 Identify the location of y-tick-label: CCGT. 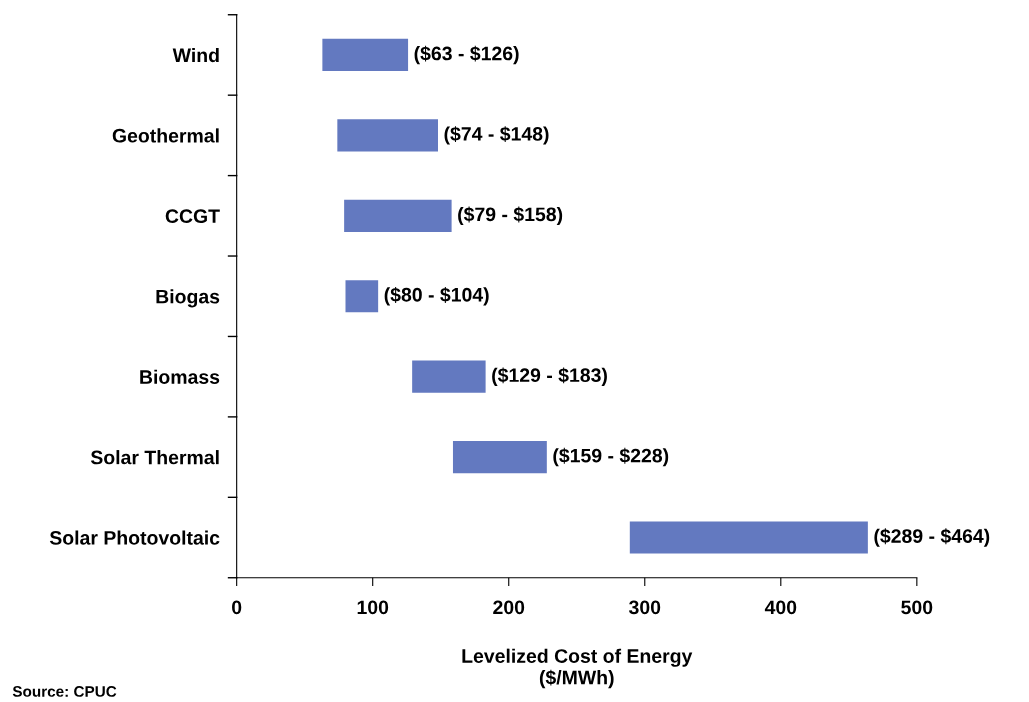
(192, 216).